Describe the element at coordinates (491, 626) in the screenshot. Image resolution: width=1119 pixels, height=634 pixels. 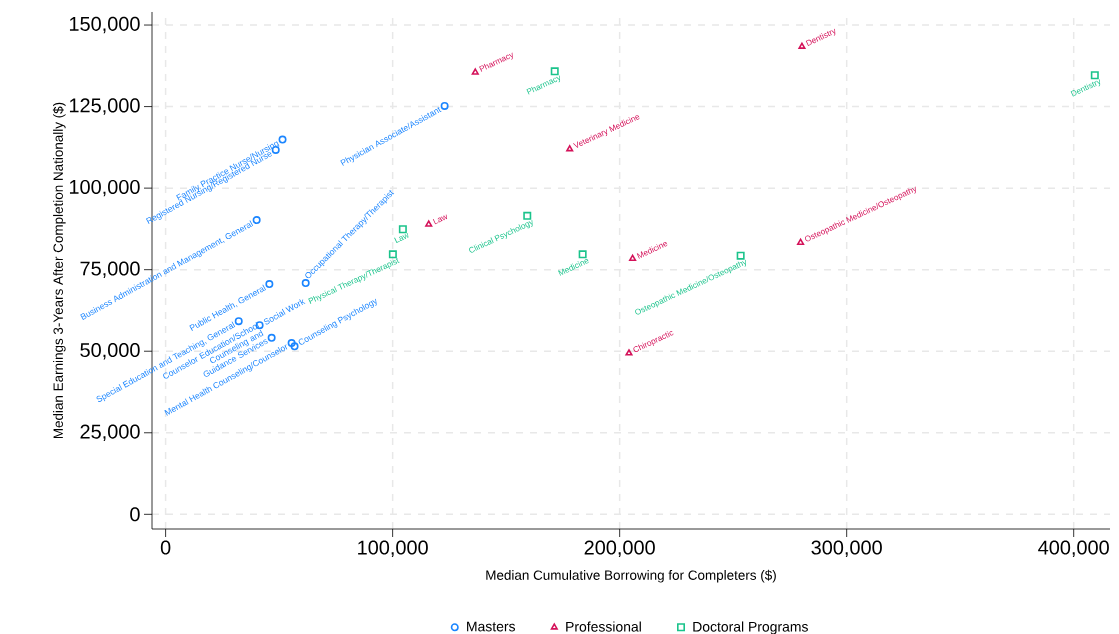
I see `legend-label: Masters` at that location.